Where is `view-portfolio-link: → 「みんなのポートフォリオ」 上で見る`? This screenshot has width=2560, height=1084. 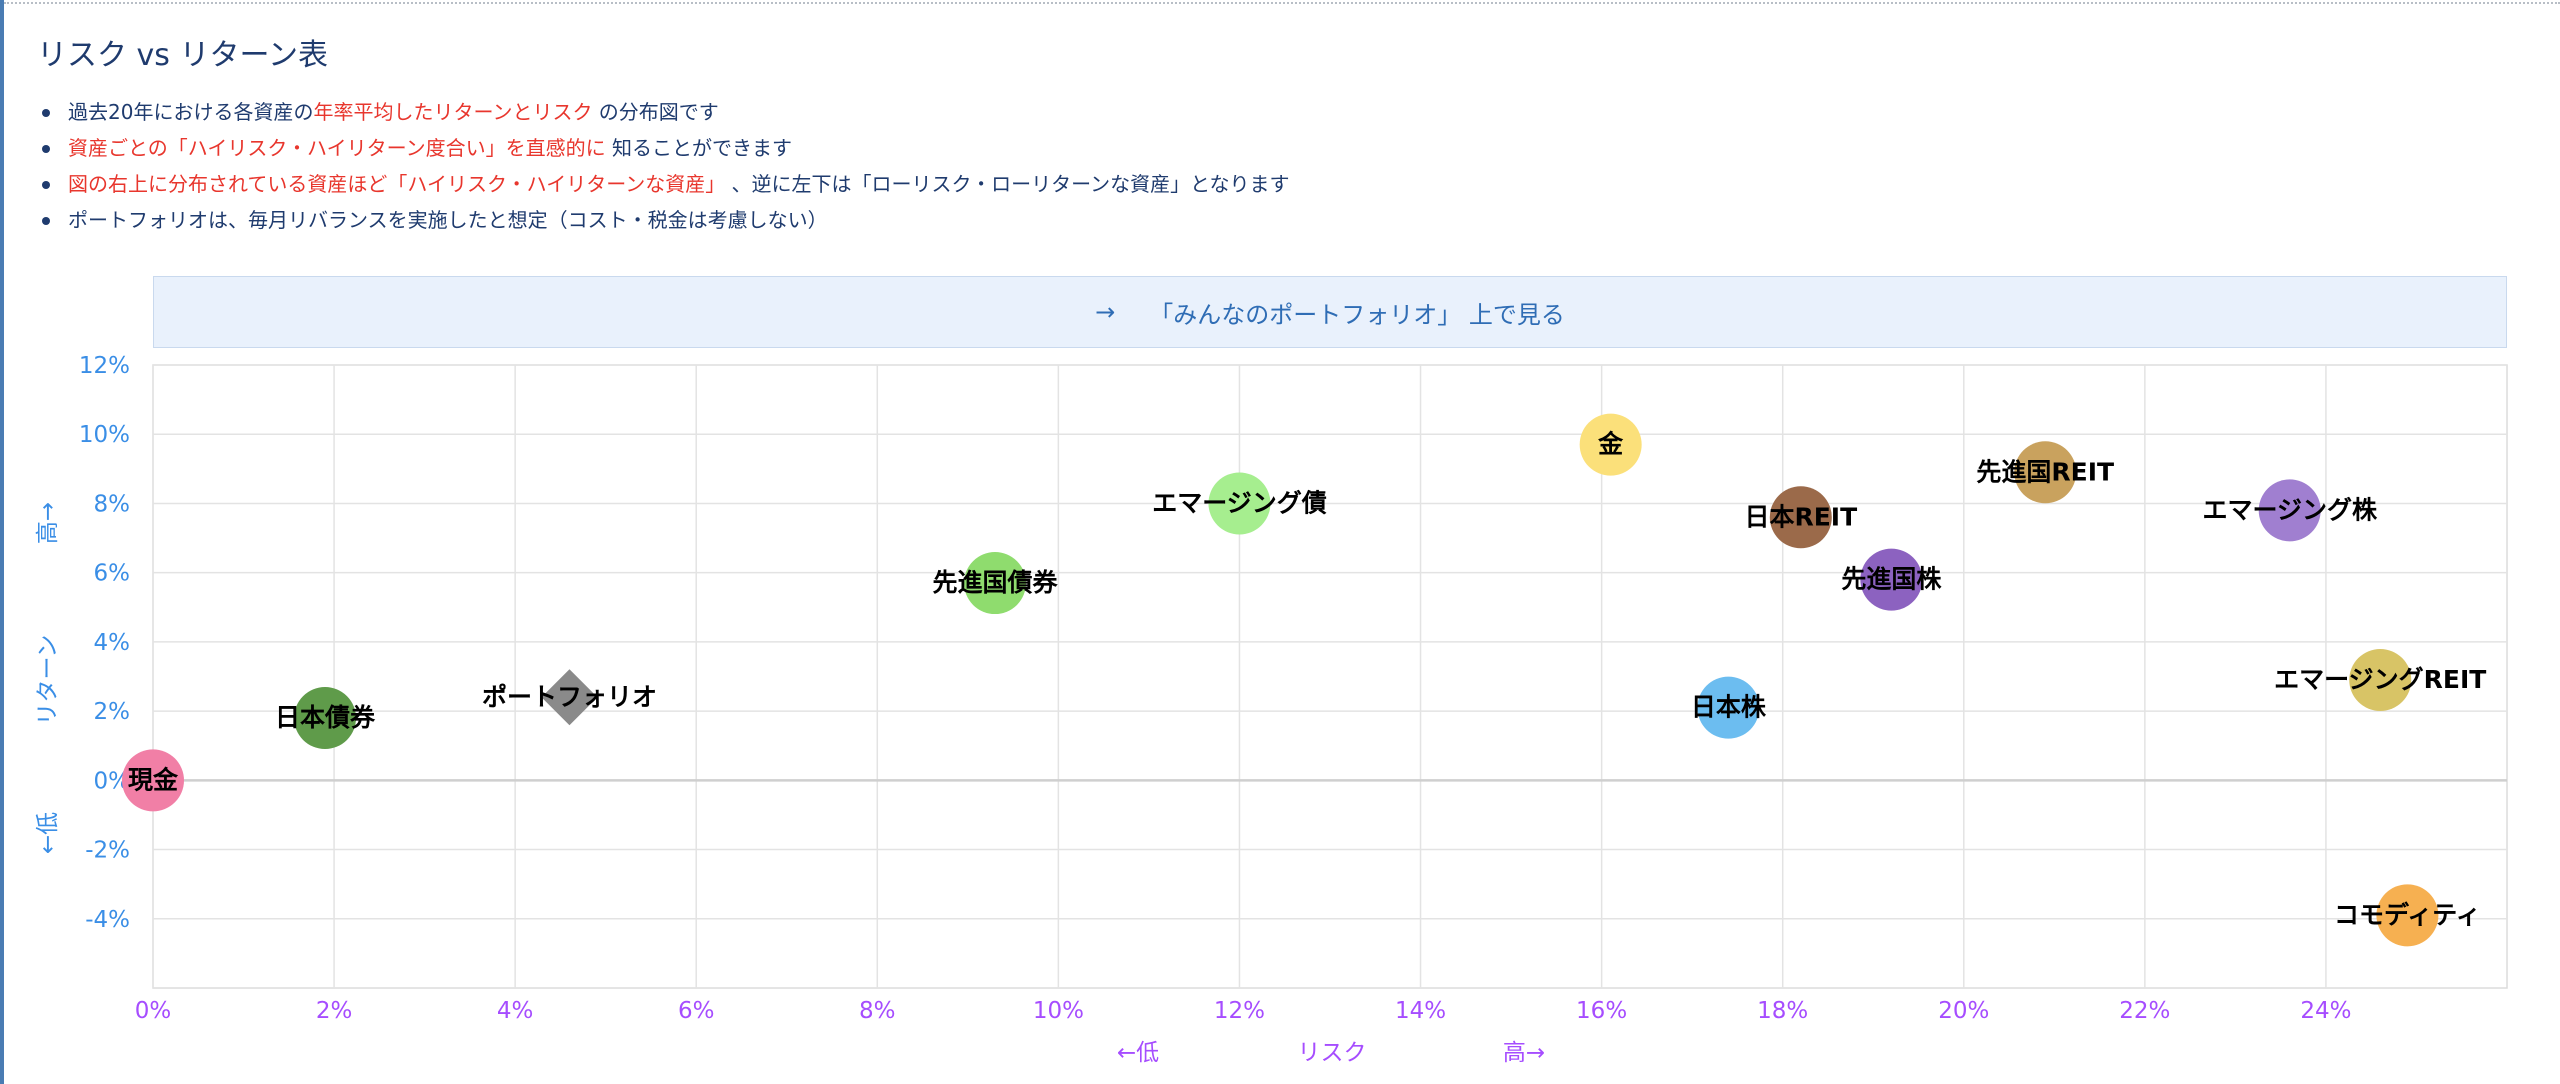 view-portfolio-link: → 「みんなのポートフォリオ」 上で見る is located at coordinates (1330, 312).